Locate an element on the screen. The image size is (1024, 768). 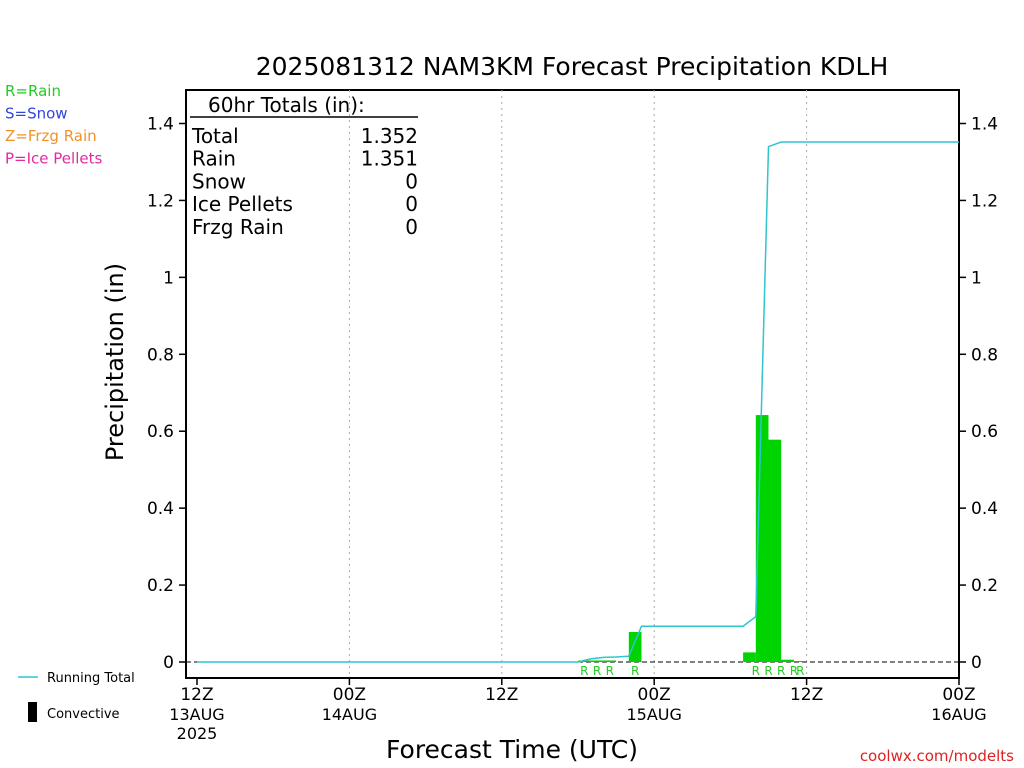
y-tick-label-right: 1 is located at coordinates (976, 278).